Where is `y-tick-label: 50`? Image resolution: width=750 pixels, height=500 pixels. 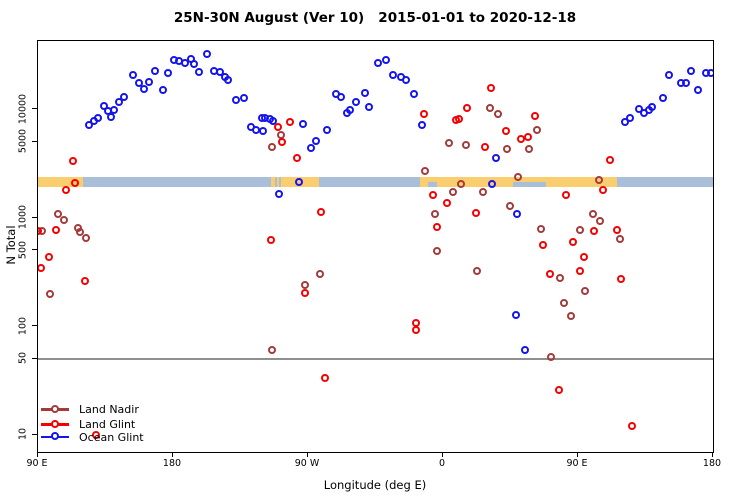
y-tick-label: 50 is located at coordinates (23, 358).